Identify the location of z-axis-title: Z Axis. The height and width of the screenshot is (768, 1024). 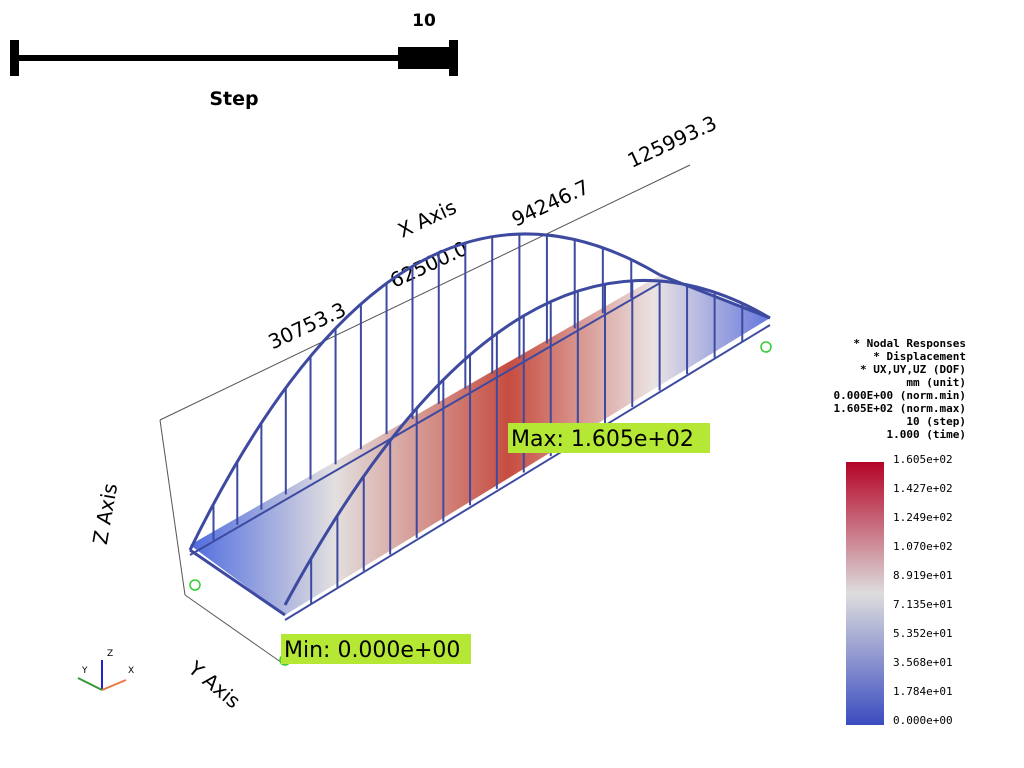
(105, 513).